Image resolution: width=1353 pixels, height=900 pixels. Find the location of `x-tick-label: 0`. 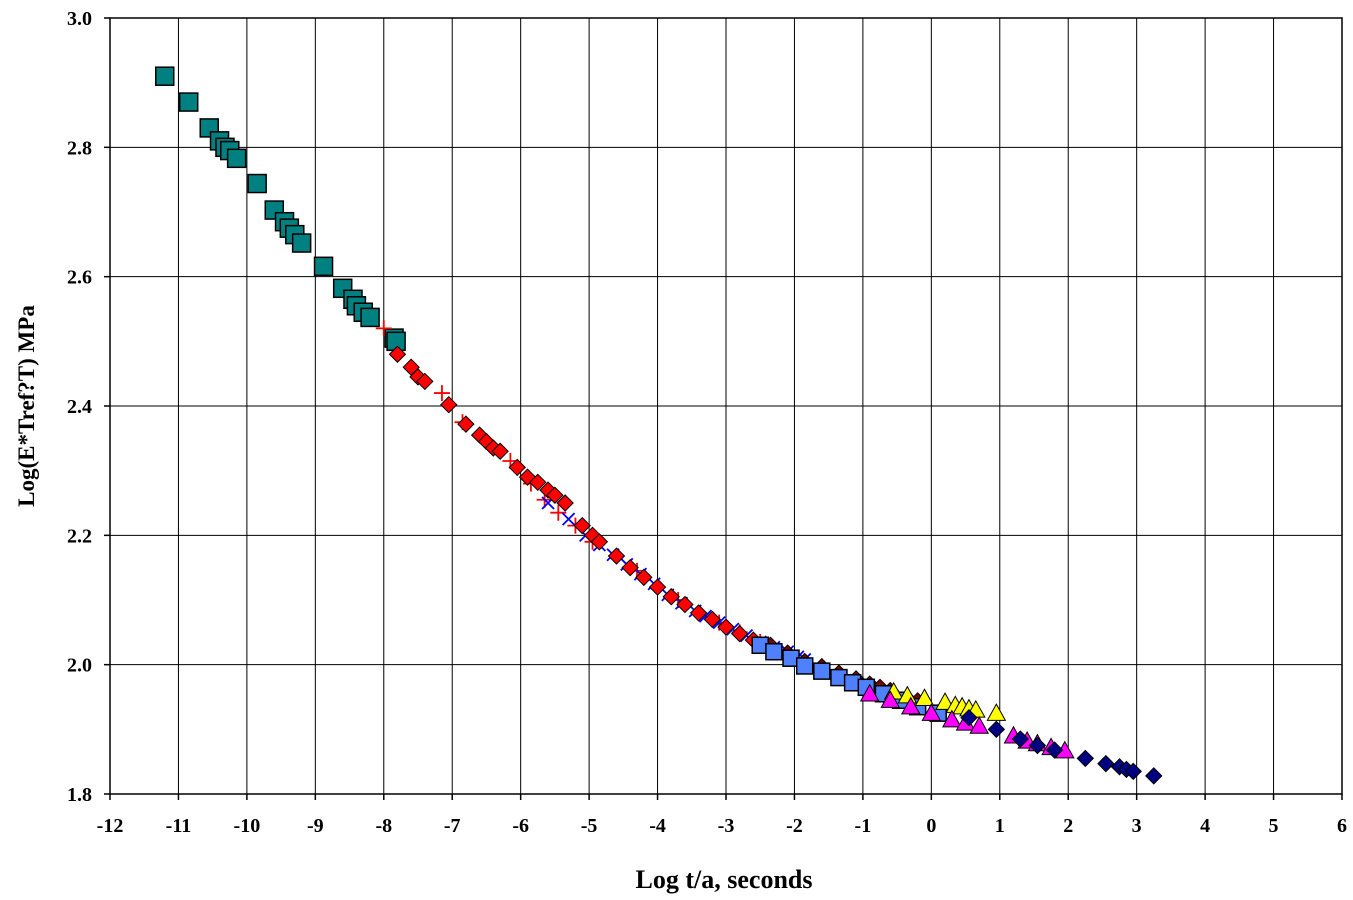

x-tick-label: 0 is located at coordinates (931, 826).